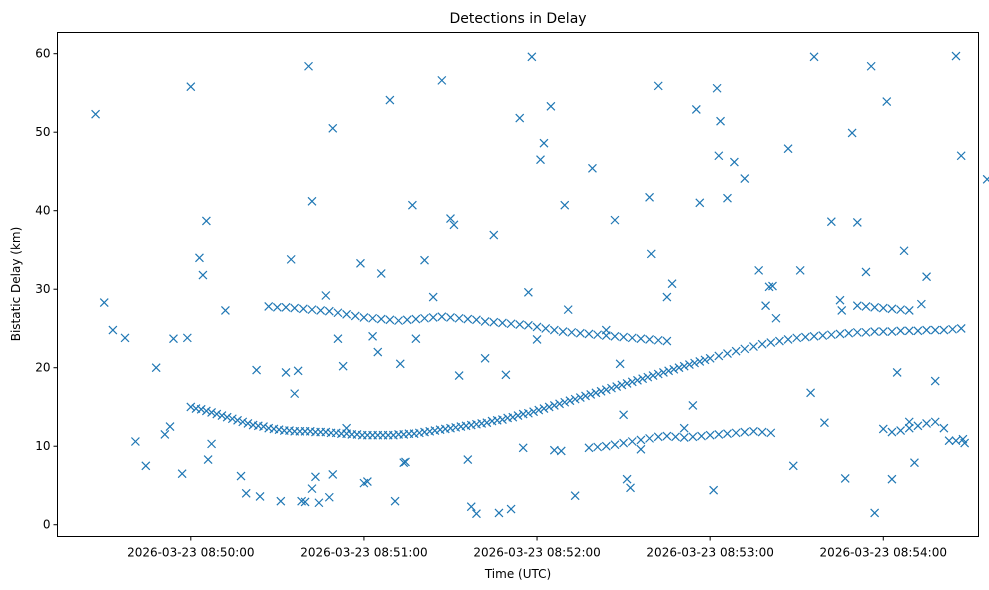 The image size is (989, 590). Describe the element at coordinates (883, 553) in the screenshot. I see `x-tick-label: 2026-03-23 08:54:00` at that location.